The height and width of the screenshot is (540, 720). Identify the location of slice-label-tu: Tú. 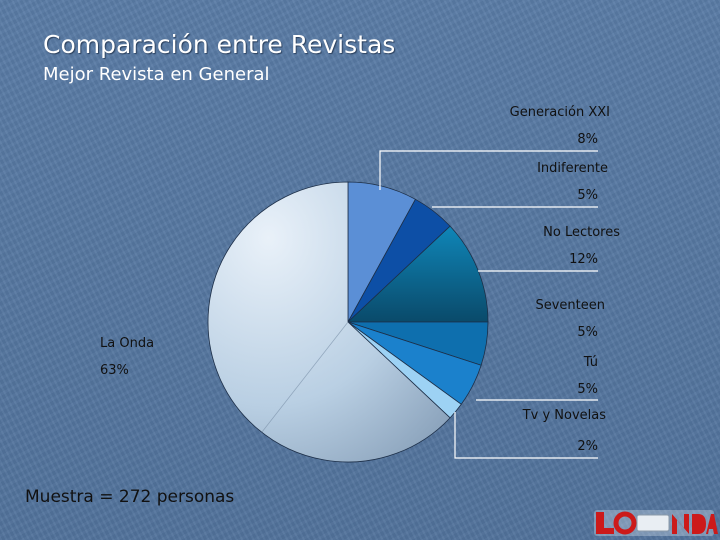
(590, 362).